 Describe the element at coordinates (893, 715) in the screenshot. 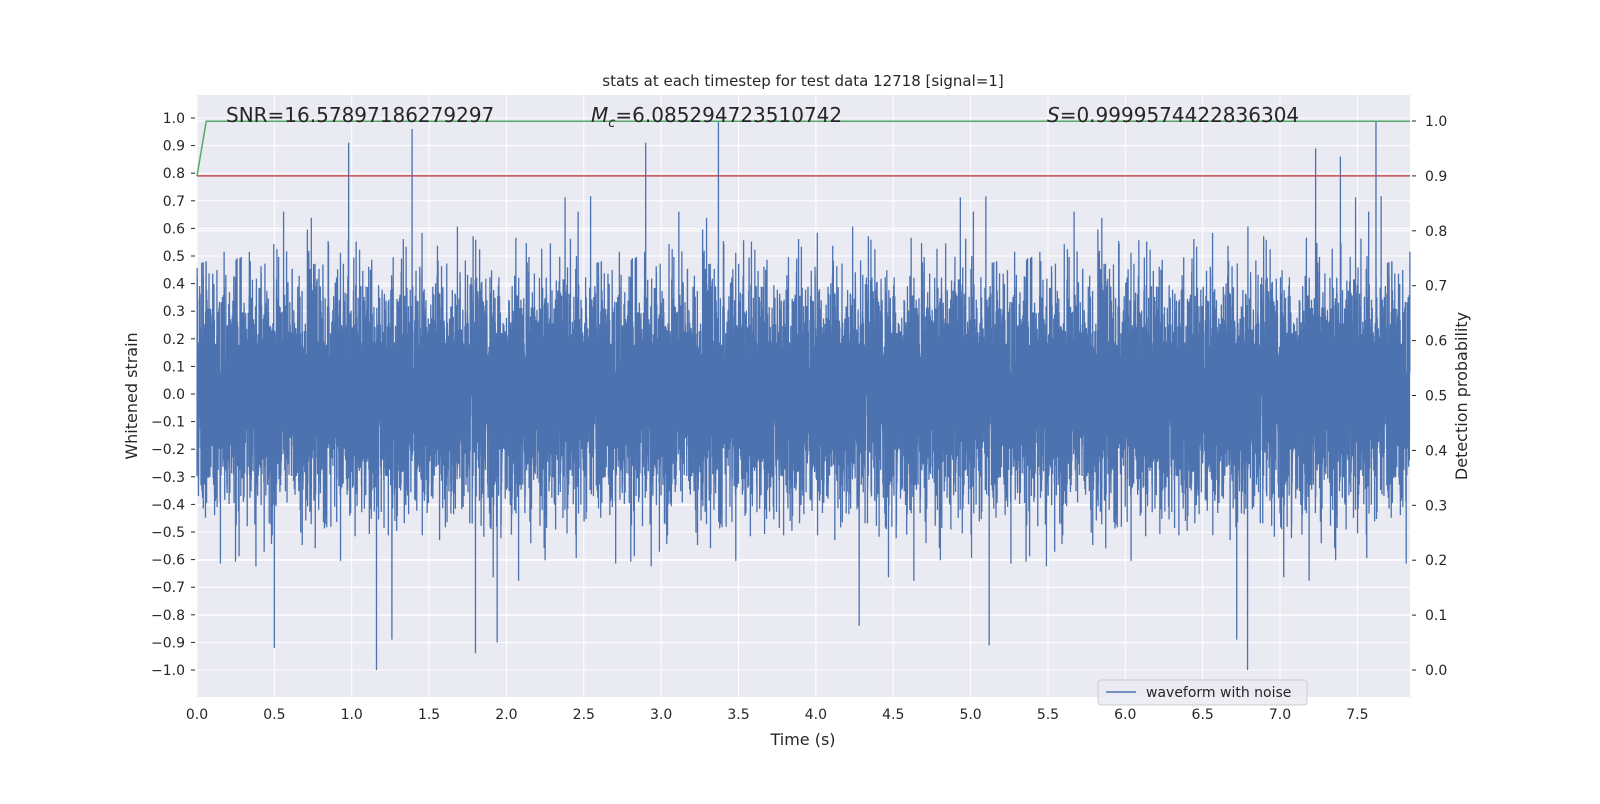

I see `x-tick-label: 4.5` at that location.